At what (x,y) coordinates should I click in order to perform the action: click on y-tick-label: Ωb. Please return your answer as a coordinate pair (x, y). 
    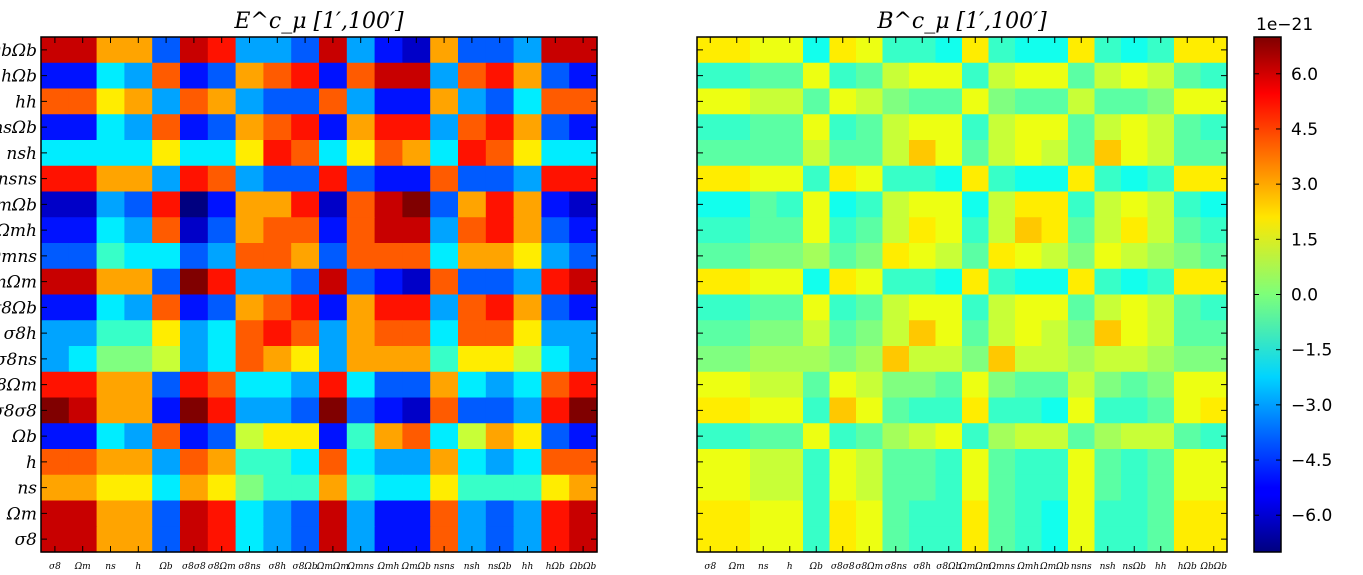
    Looking at the image, I should click on (24, 437).